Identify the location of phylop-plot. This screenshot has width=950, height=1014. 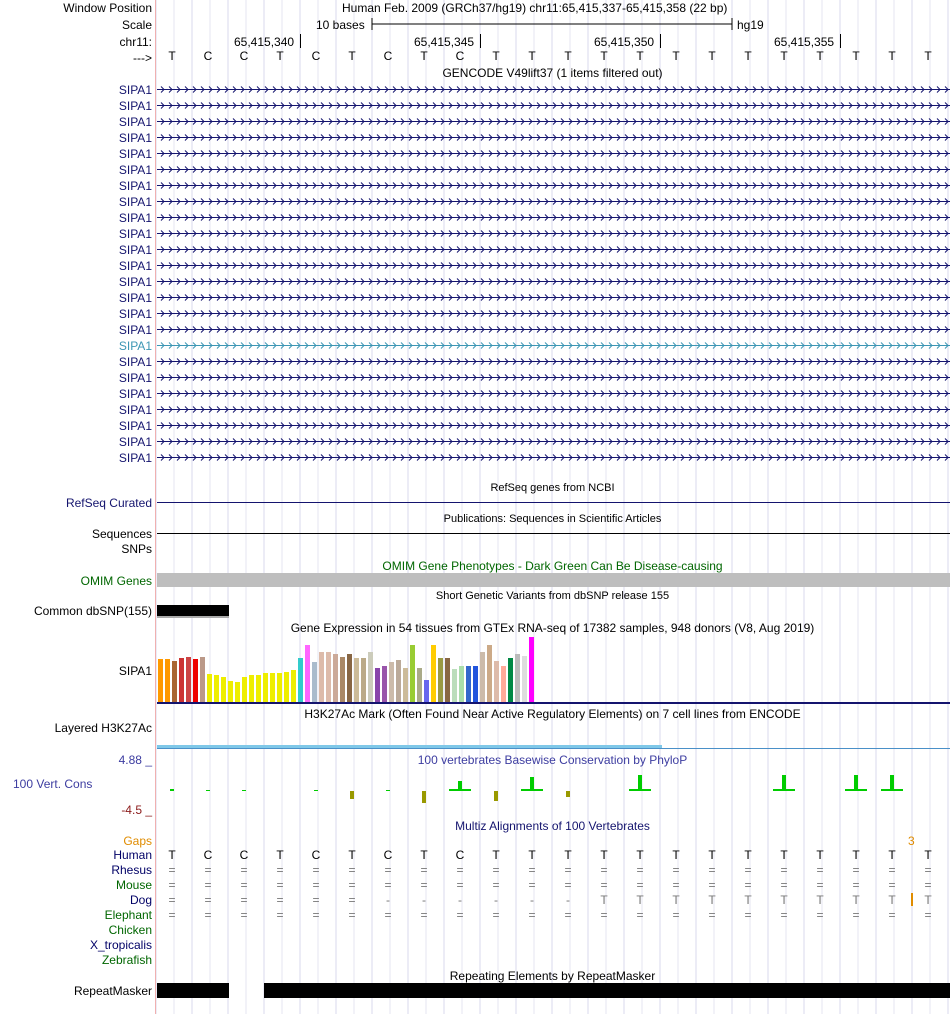
(552, 790).